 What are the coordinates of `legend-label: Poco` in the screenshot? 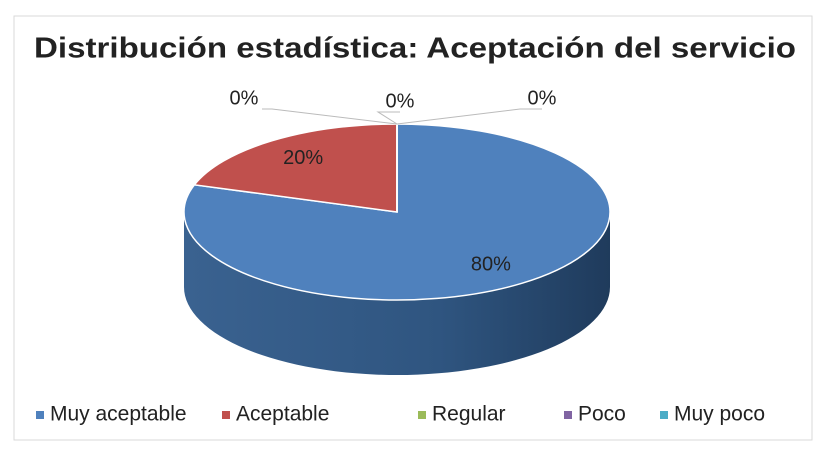 It's located at (602, 414).